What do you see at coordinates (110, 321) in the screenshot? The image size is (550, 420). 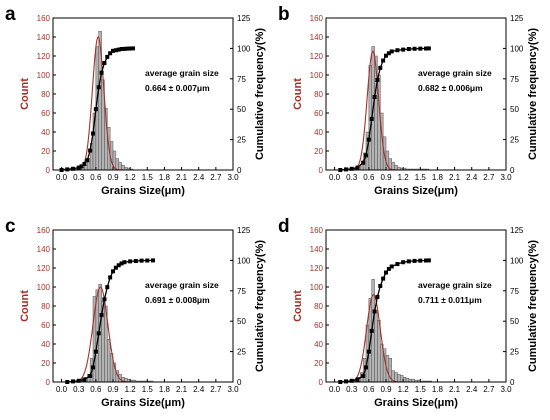 I see `cumulative-curve` at bounding box center [110, 321].